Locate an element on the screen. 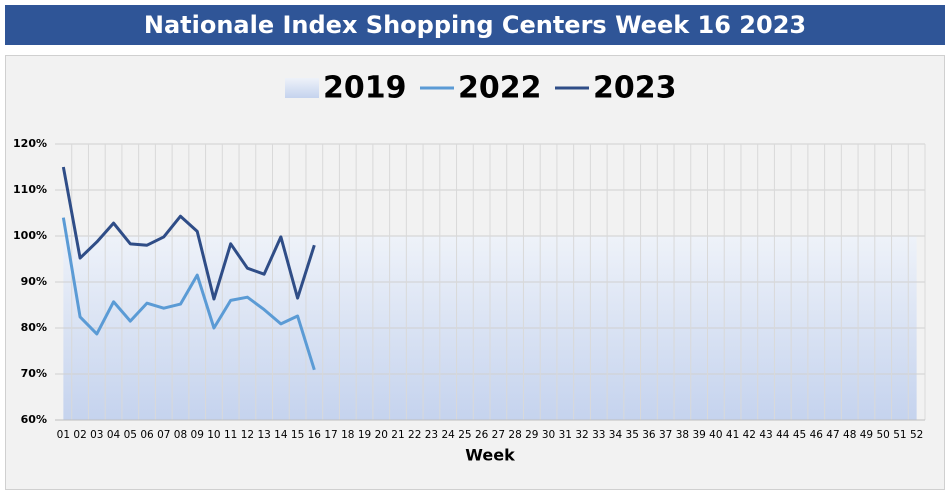  x-tick-label: 35 is located at coordinates (632, 435).